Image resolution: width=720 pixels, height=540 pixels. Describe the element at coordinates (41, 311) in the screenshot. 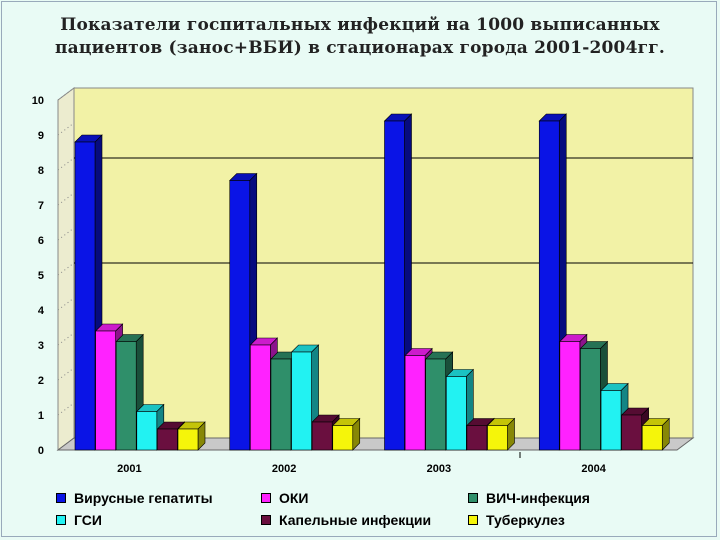

I see `y-tick-label: 4` at that location.